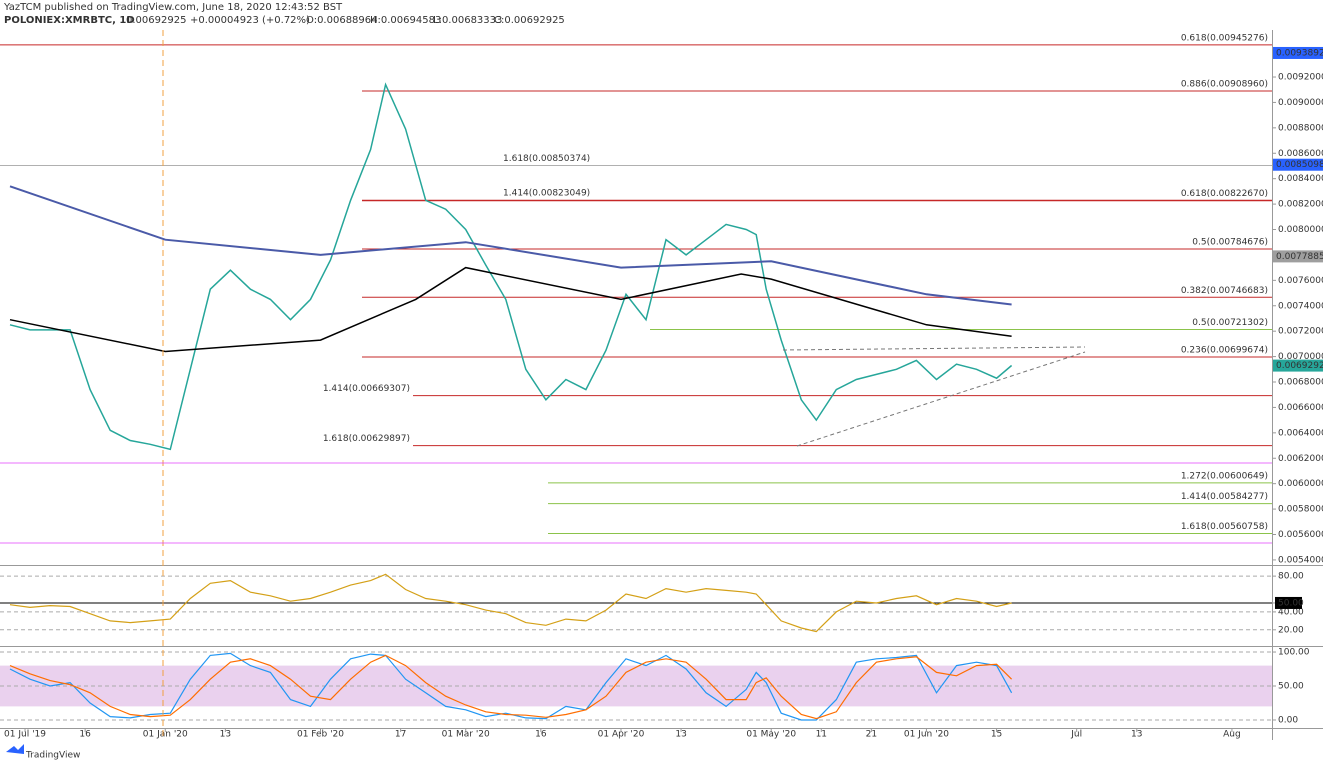  Describe the element at coordinates (529, 20) in the screenshot. I see `close: C:0.00692925` at that location.